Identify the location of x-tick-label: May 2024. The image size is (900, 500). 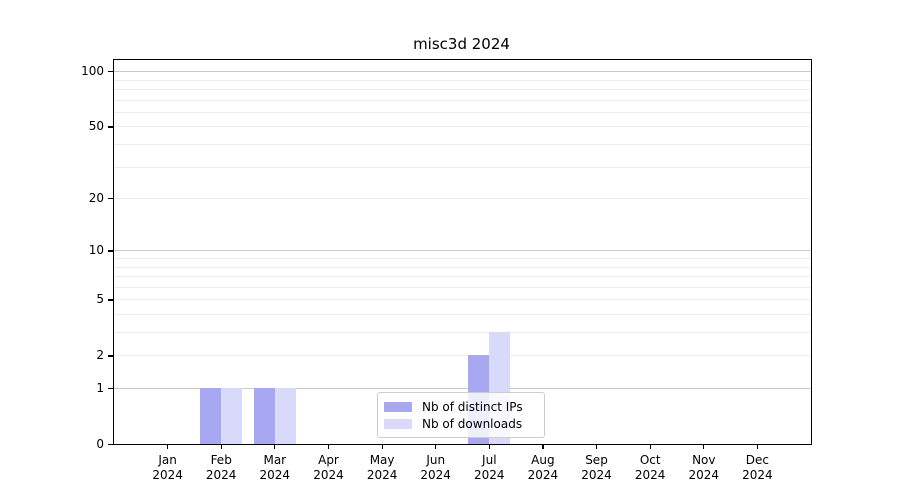
(382, 467).